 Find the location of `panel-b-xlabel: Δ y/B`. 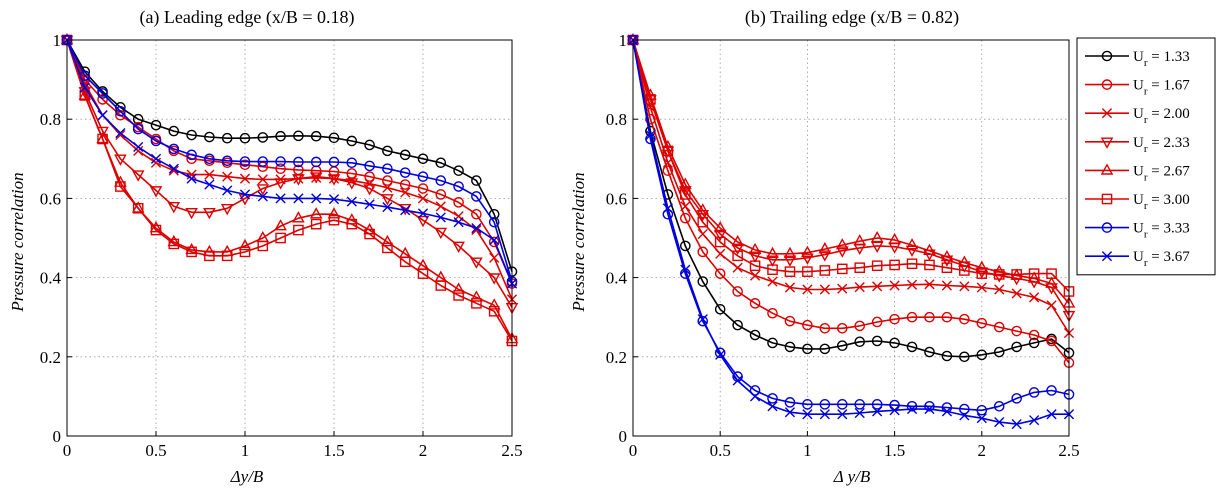

panel-b-xlabel: Δ y/B is located at coordinates (852, 476).